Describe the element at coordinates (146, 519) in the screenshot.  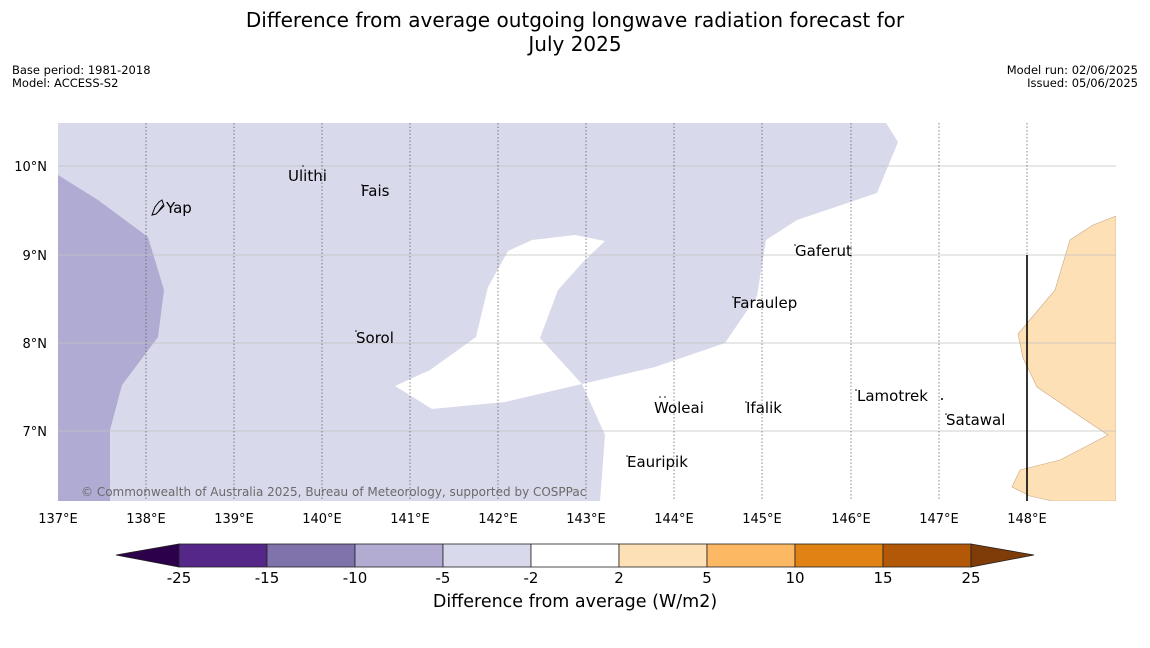
I see `lon-label-138e: 138°E` at that location.